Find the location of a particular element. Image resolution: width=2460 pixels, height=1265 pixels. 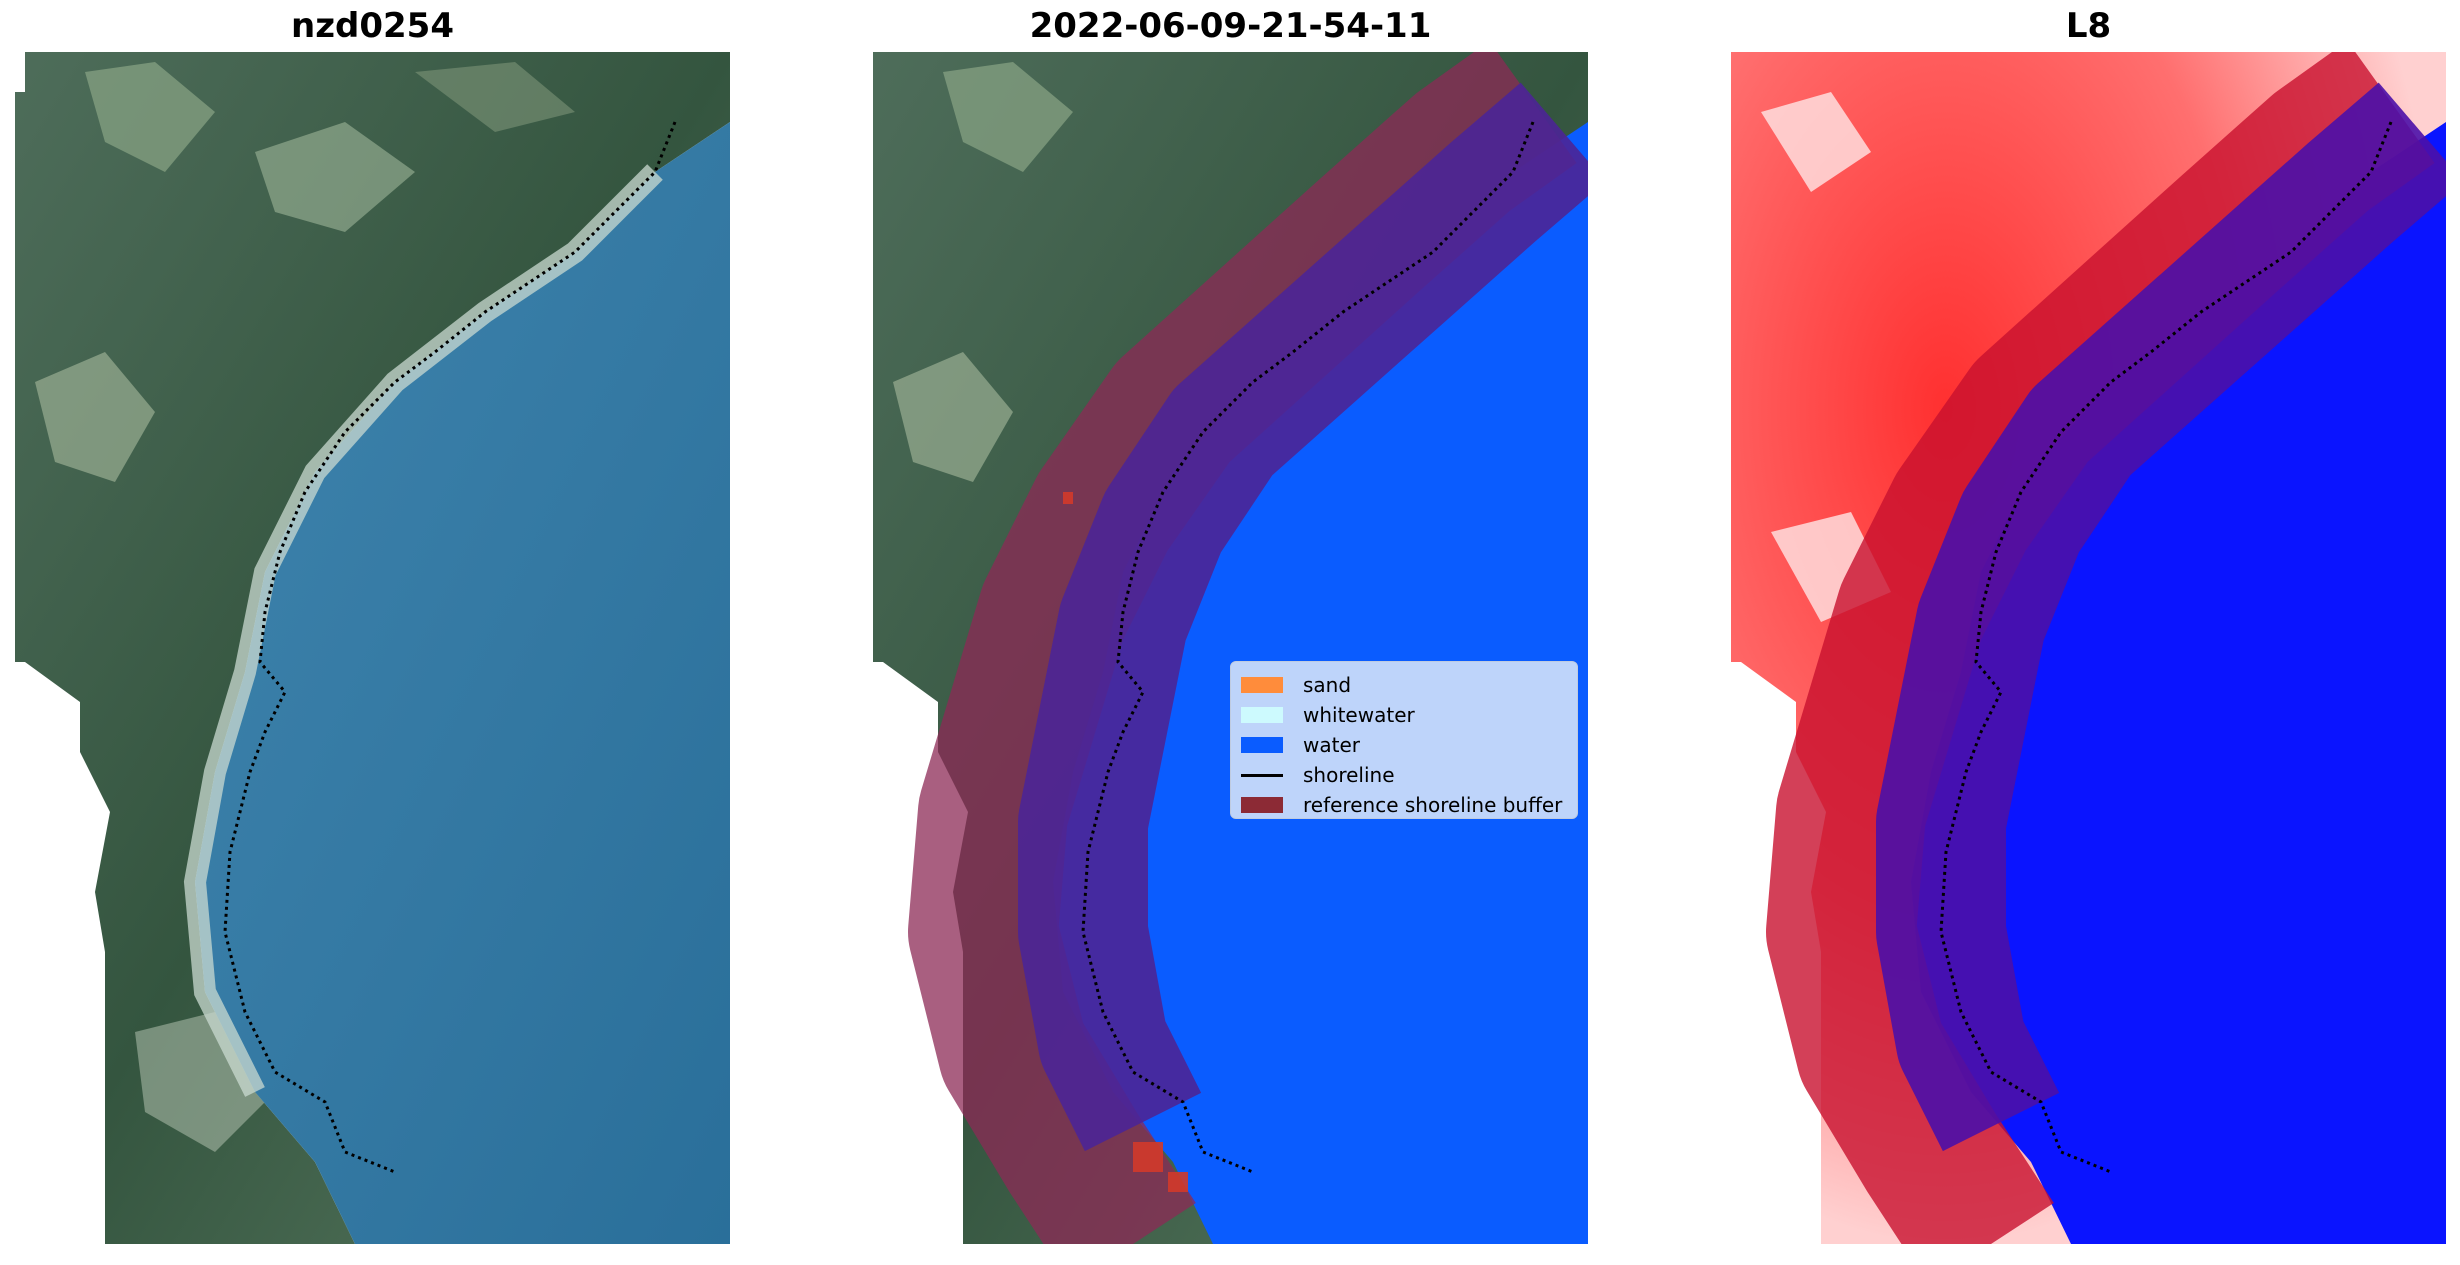

legend-swatch-water is located at coordinates (1262, 745).